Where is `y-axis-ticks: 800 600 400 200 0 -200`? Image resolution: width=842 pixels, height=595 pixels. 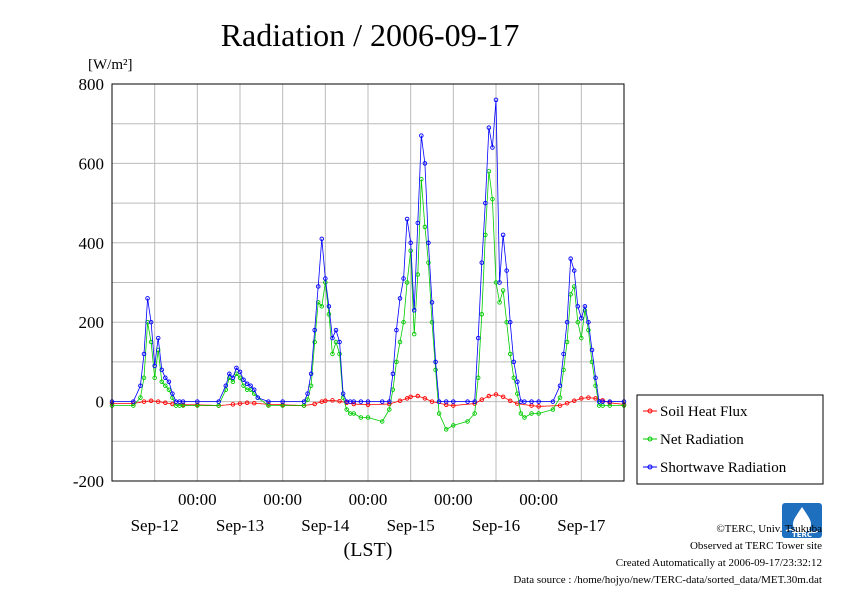 y-axis-ticks: 800 600 400 200 0 -200 is located at coordinates (88, 283).